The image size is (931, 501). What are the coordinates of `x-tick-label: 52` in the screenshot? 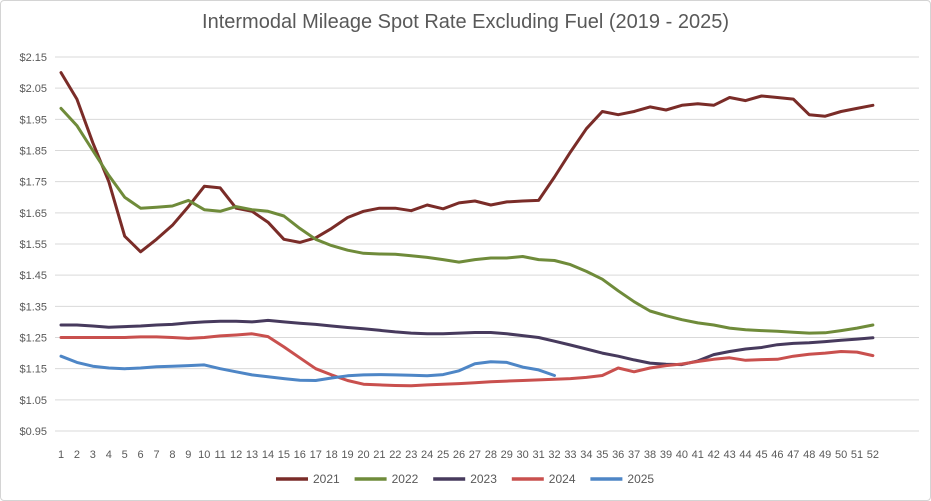 It's located at (873, 455).